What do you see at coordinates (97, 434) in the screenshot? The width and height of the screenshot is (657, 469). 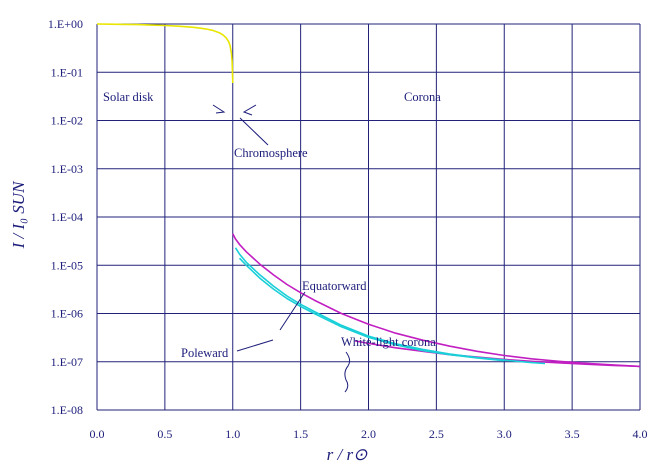 I see `x-tick-label: 0.0` at bounding box center [97, 434].